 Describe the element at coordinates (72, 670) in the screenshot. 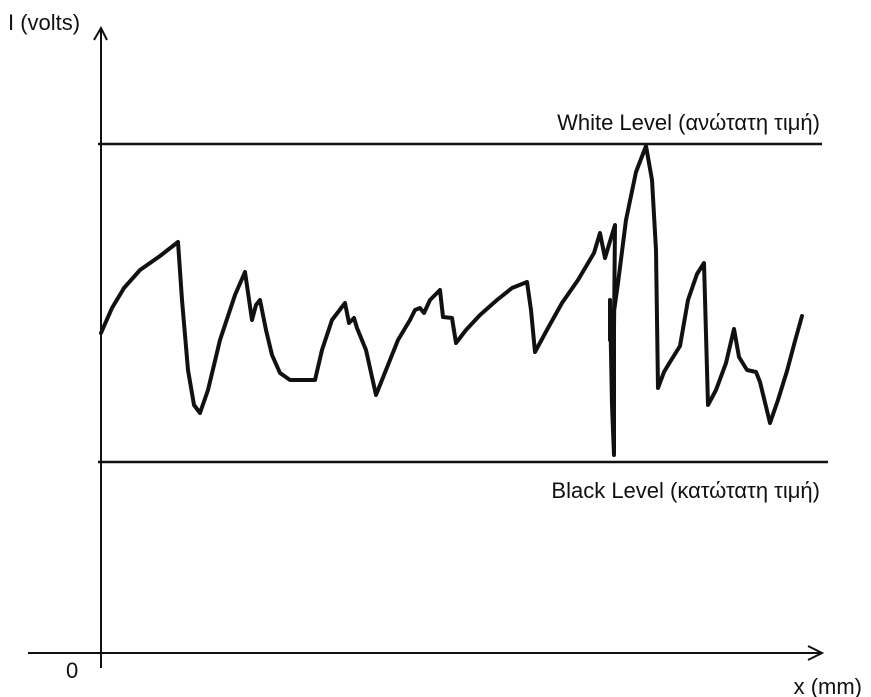

I see `origin-label: 0` at that location.